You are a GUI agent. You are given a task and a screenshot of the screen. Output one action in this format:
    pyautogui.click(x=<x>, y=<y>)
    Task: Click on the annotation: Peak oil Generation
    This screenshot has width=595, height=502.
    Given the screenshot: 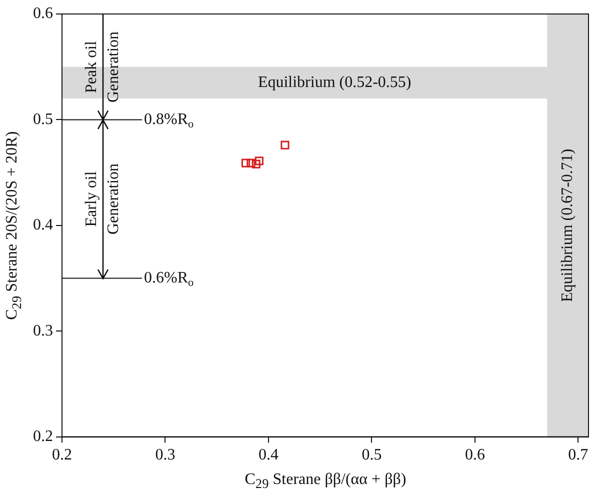 What is the action you would take?
    pyautogui.click(x=103, y=67)
    